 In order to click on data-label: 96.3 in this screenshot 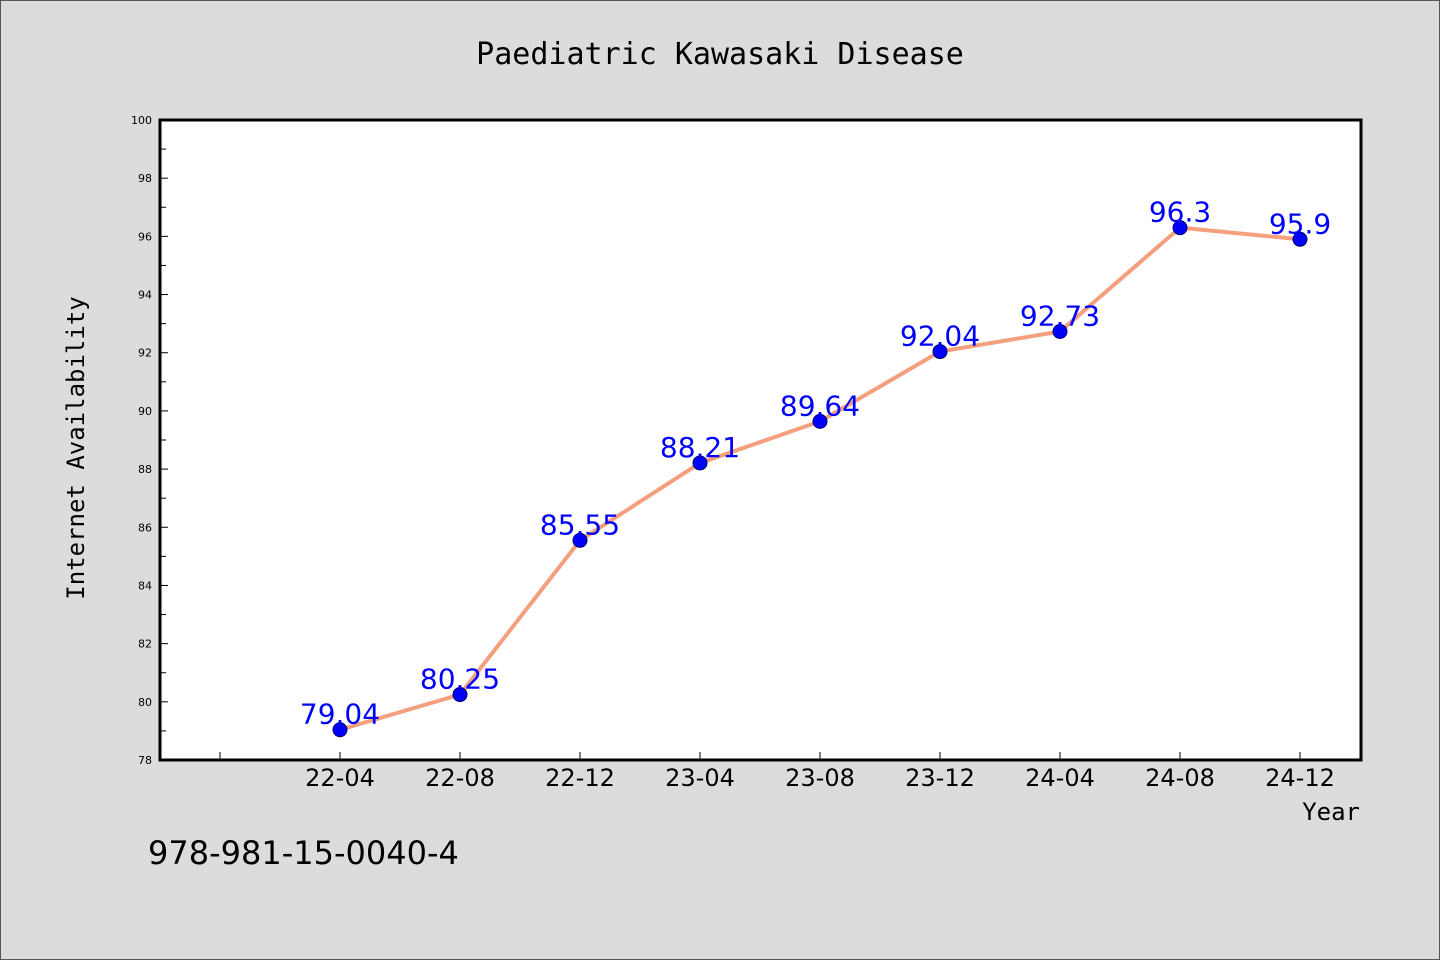, I will do `click(1180, 212)`.